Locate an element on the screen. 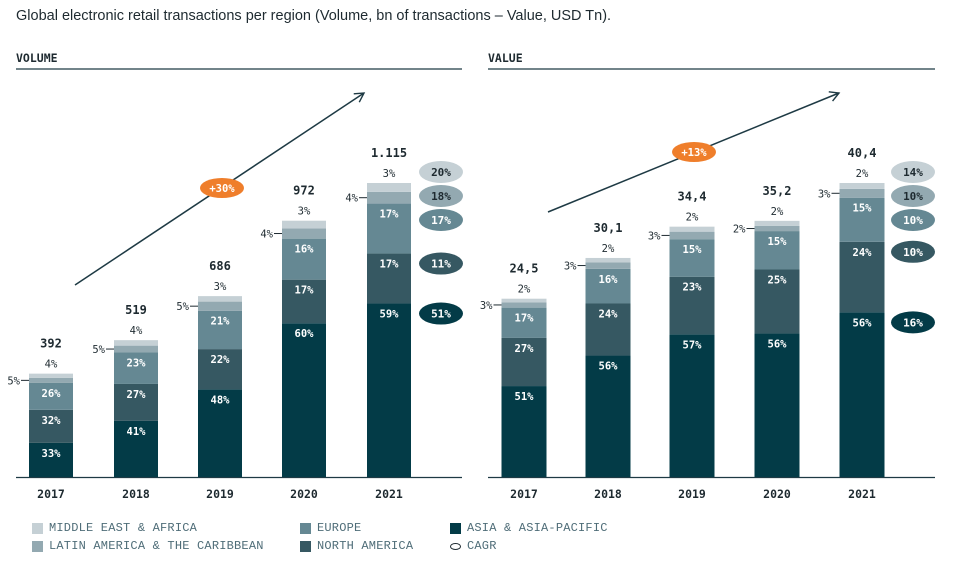  volume-bar-2021-middle-east-africa is located at coordinates (389, 187).